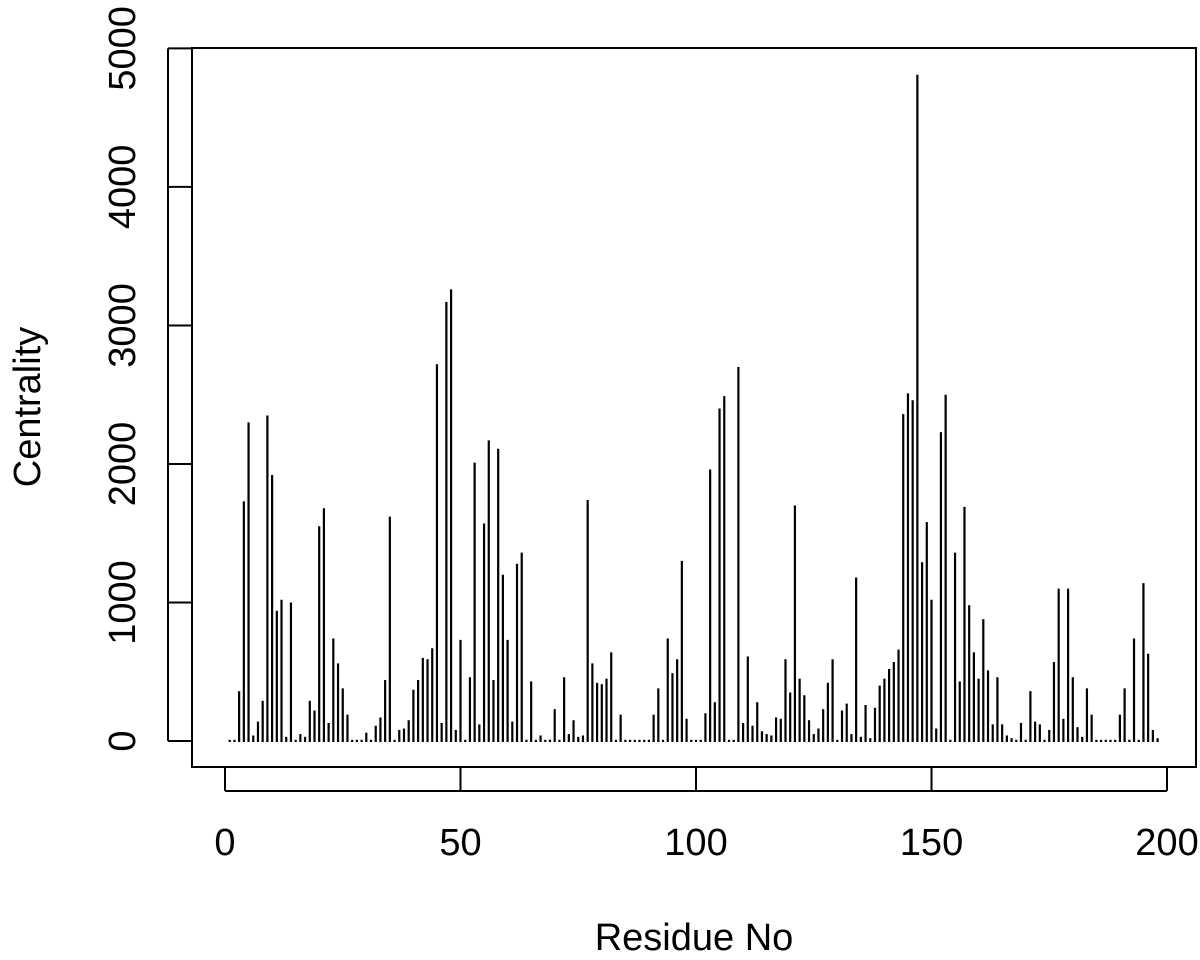 The width and height of the screenshot is (1200, 960). What do you see at coordinates (147, 379) in the screenshot?
I see `y-axis: 0 1000 2000 3000 4000 5000` at bounding box center [147, 379].